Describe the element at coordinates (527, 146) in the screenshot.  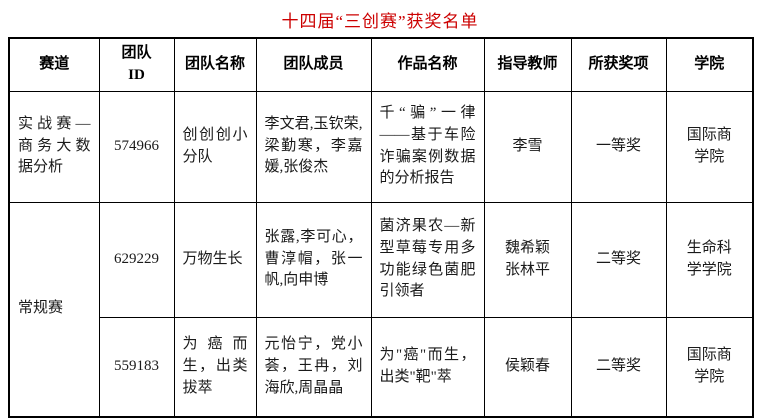
I see `cell-advisor: 李雪` at that location.